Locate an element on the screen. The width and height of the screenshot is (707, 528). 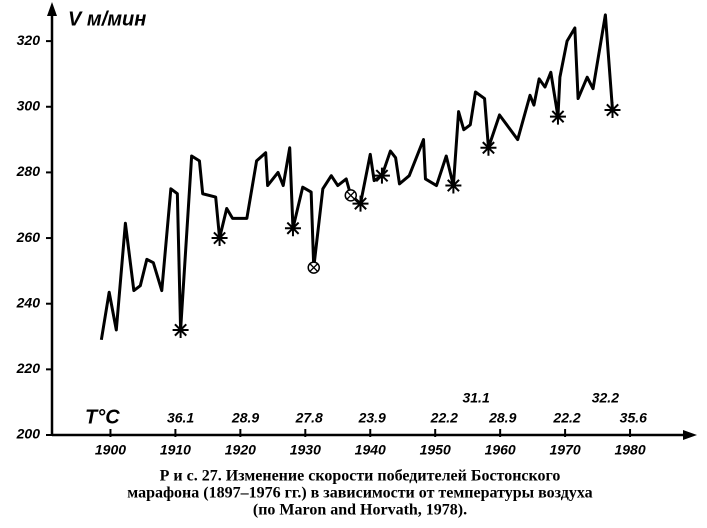
y-axis-label: V м/мин is located at coordinates (107, 19).